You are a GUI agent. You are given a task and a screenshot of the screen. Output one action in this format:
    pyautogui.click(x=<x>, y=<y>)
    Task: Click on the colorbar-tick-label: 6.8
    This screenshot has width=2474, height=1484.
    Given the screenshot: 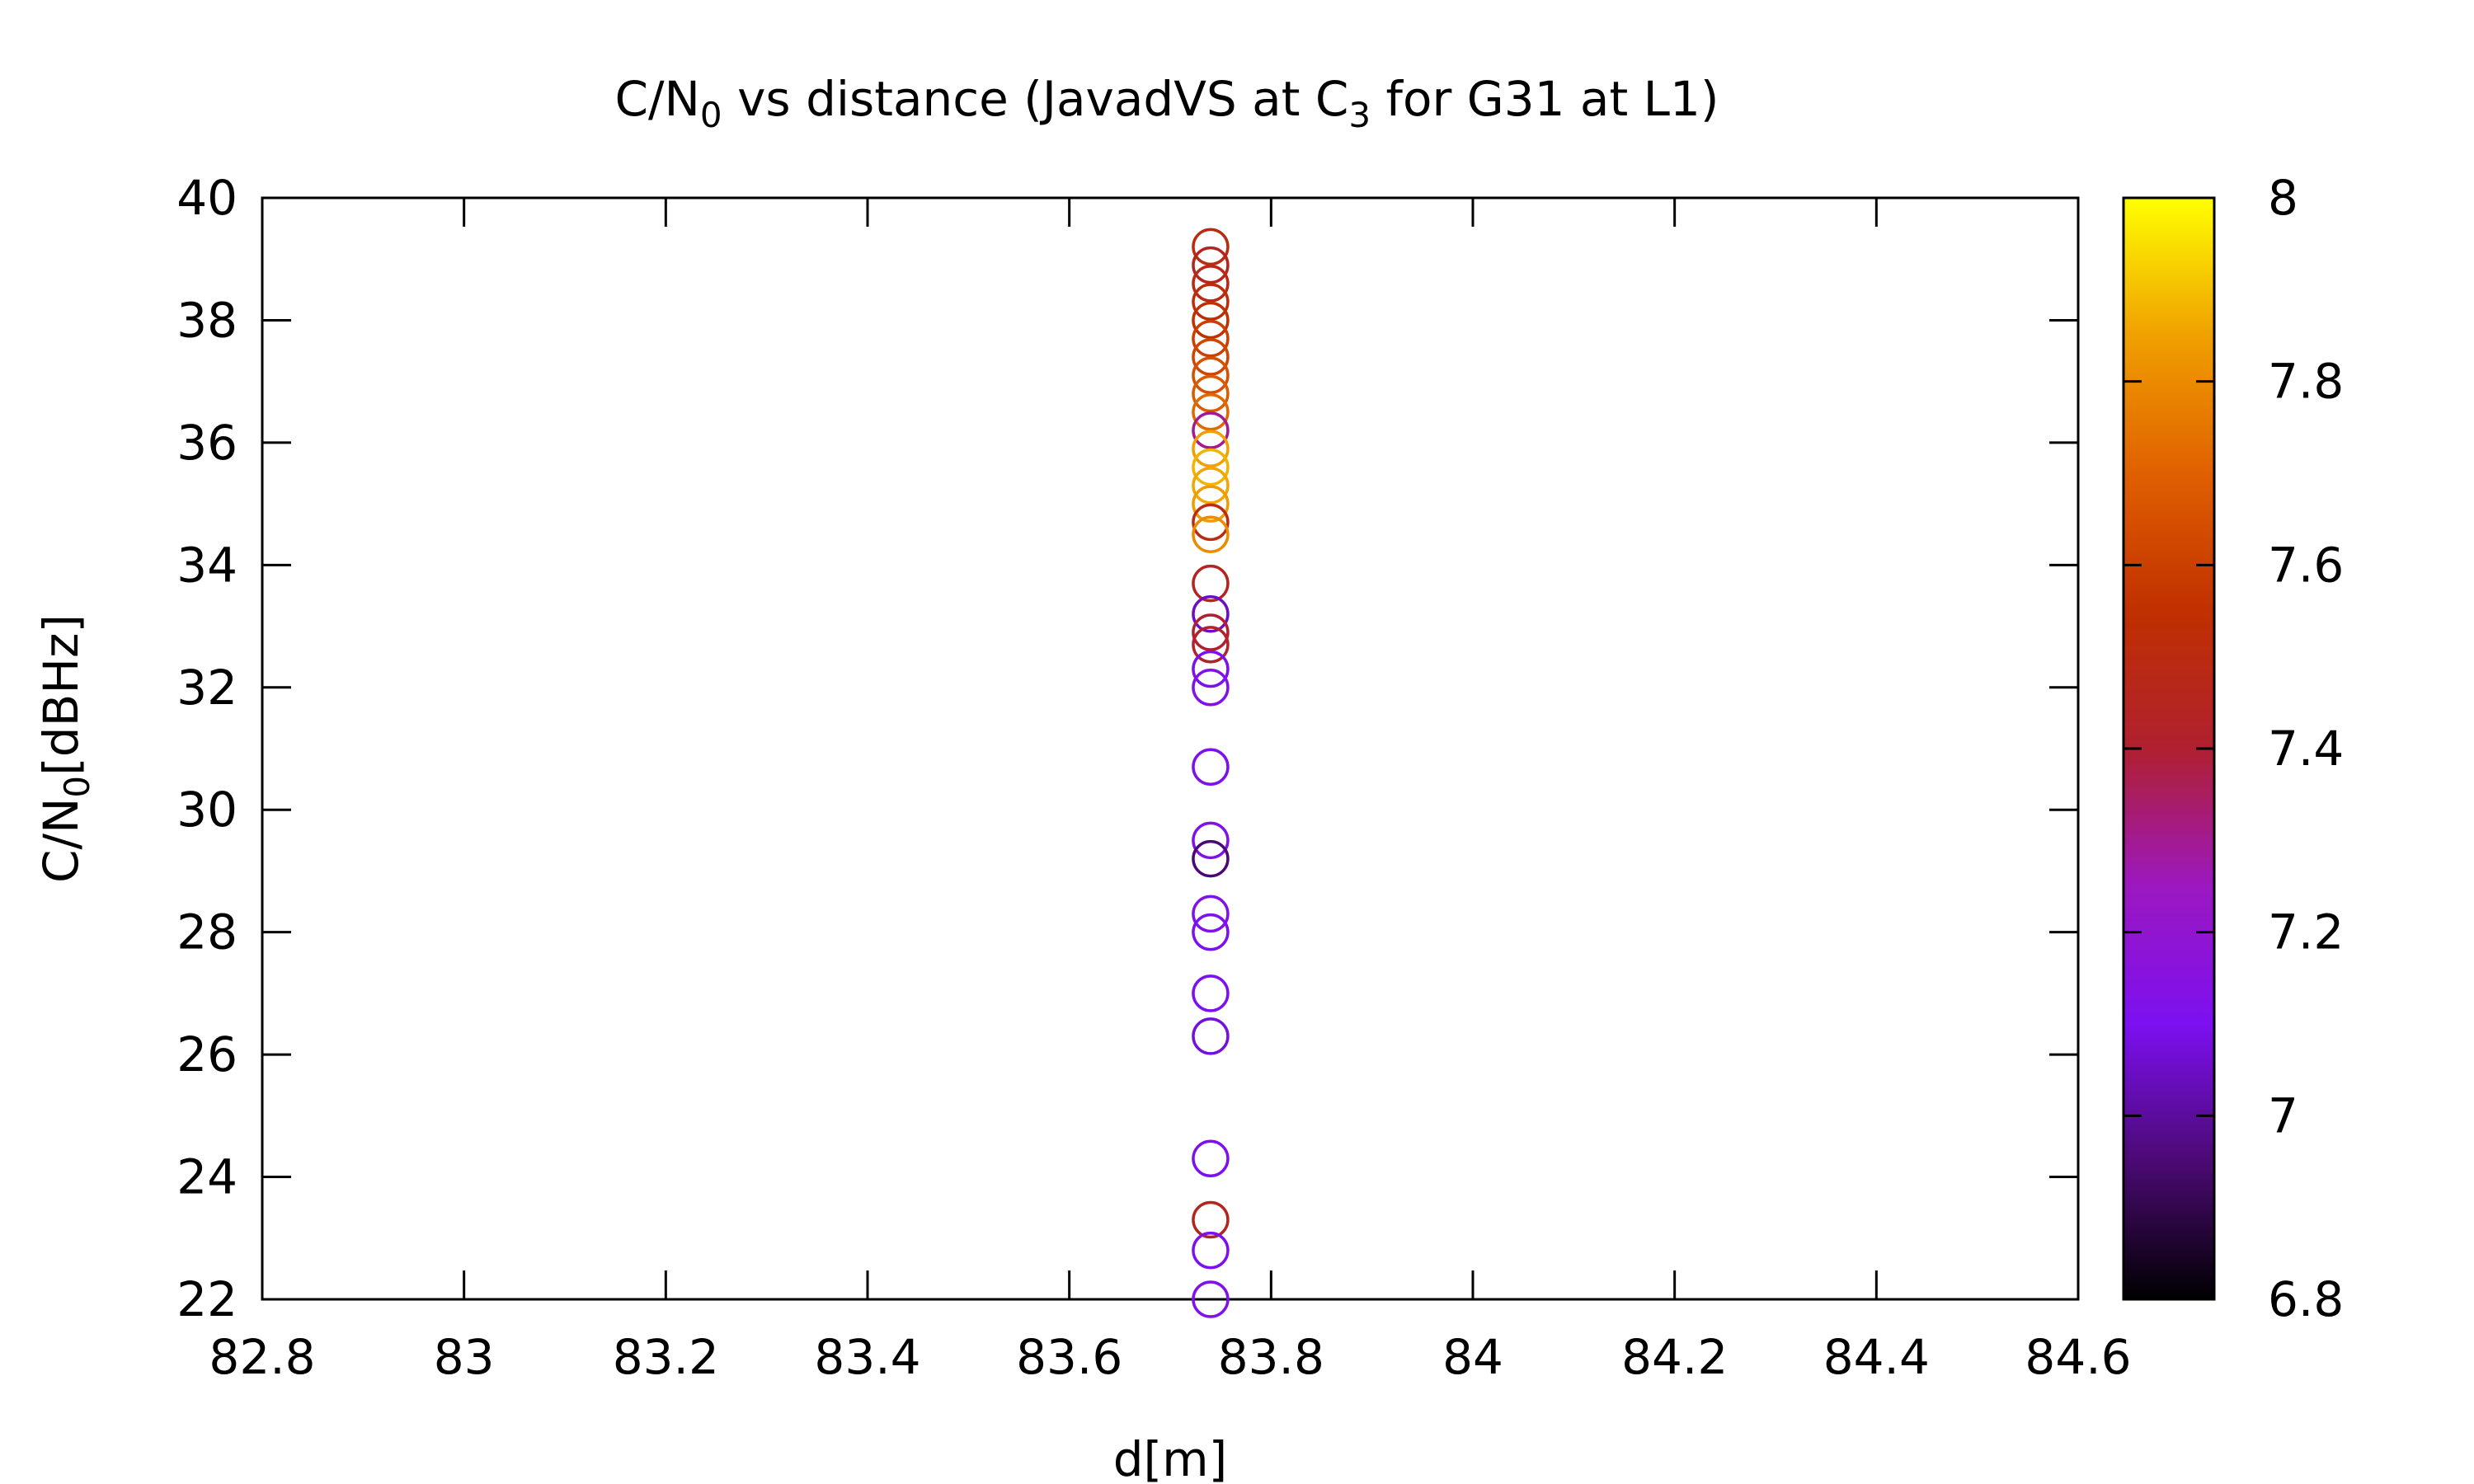 What is the action you would take?
    pyautogui.click(x=2306, y=1299)
    